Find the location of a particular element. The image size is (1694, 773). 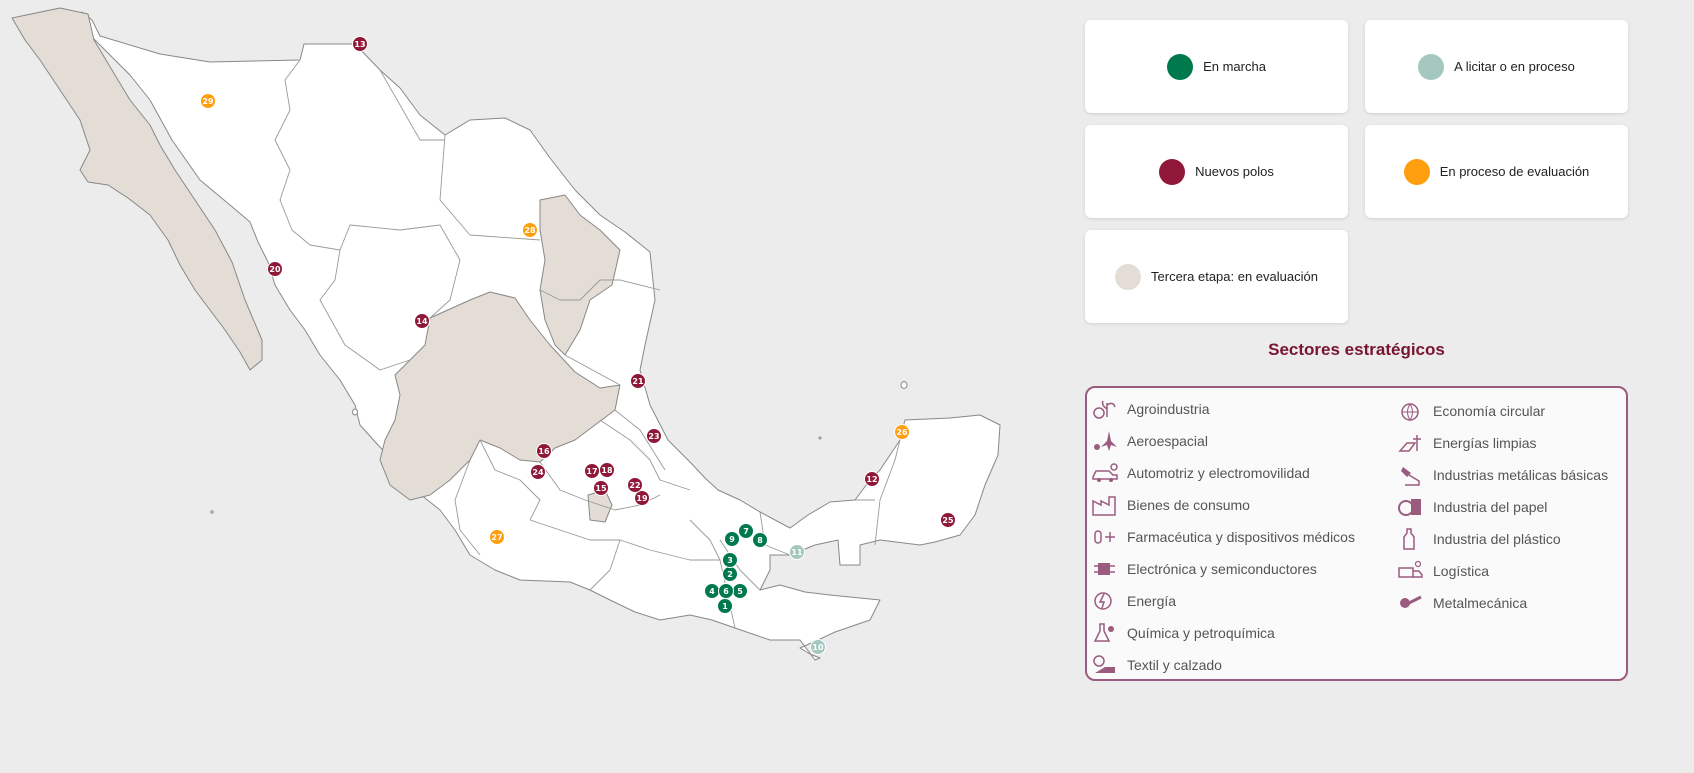

marker-8: 8 is located at coordinates (760, 540).